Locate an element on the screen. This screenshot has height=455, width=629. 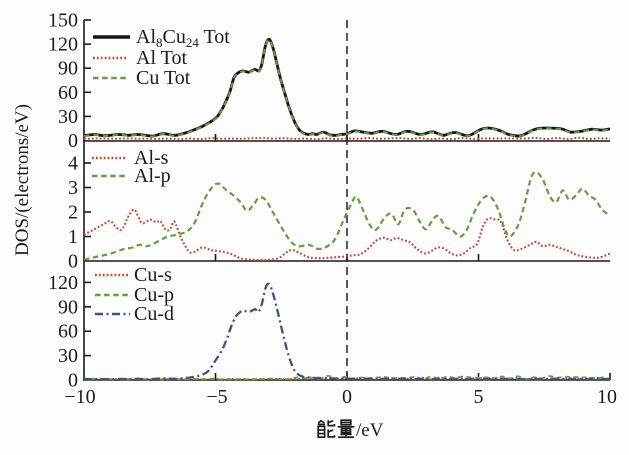
svg-text: 10 is located at coordinates (607, 397).